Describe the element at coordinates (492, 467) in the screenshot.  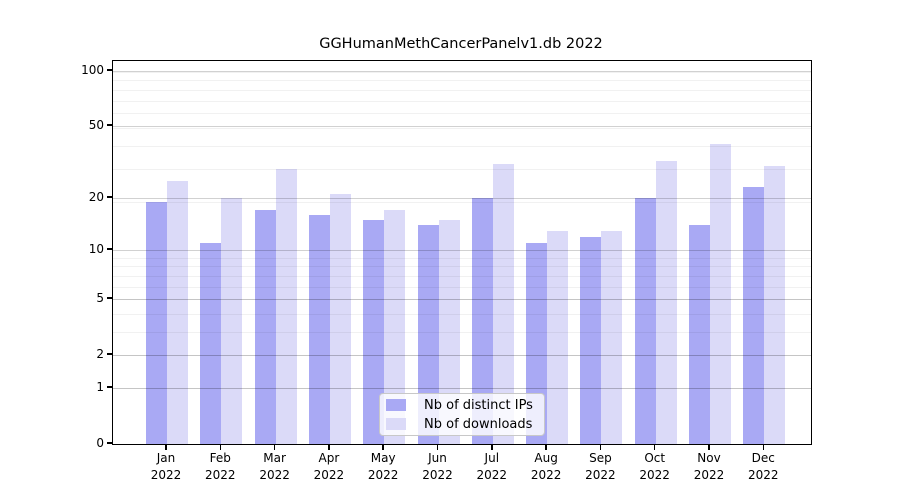
I see `x-tick-label: Jul 2022` at that location.